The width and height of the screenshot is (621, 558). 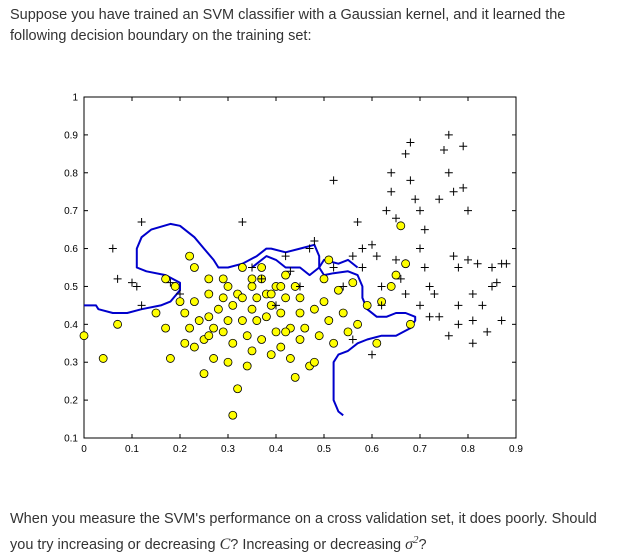 What do you see at coordinates (276, 449) in the screenshot?
I see `x-tick-label: 0.4` at bounding box center [276, 449].